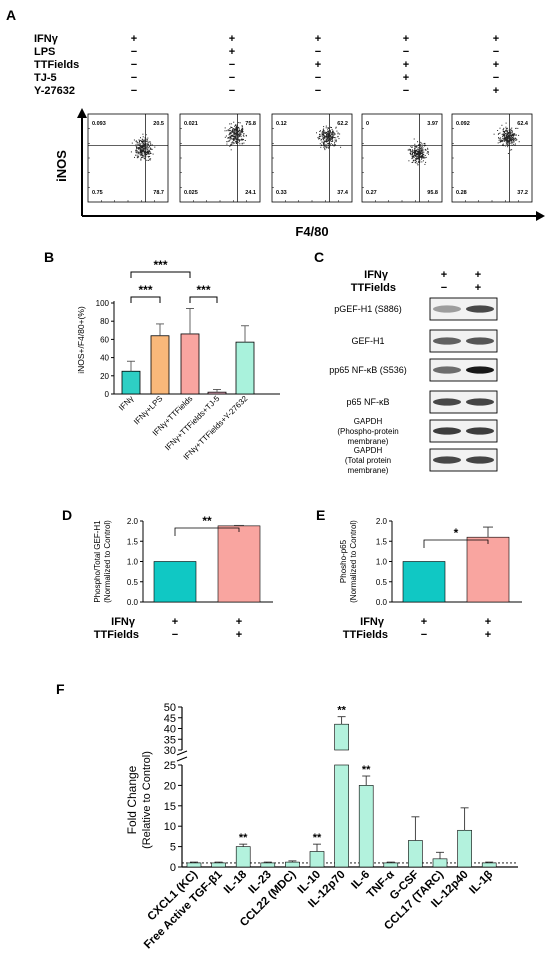 This screenshot has width=550, height=977. What do you see at coordinates (145, 299) in the screenshot?
I see `significance-bracket` at bounding box center [145, 299].